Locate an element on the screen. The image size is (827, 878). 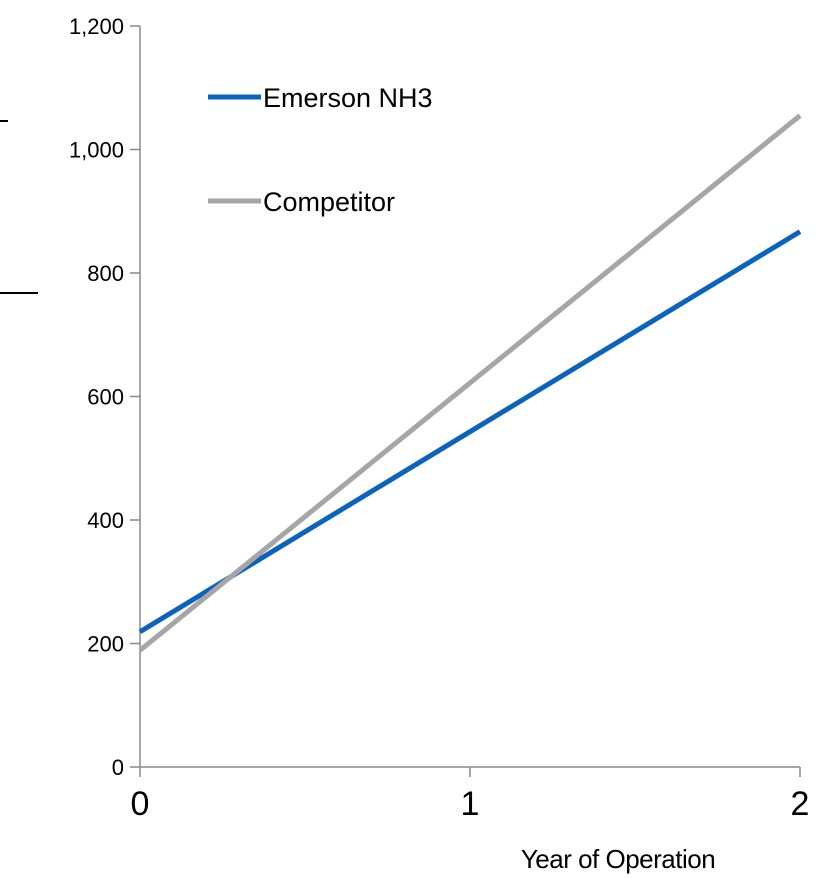
y-tick-label: 400 is located at coordinates (105, 520).